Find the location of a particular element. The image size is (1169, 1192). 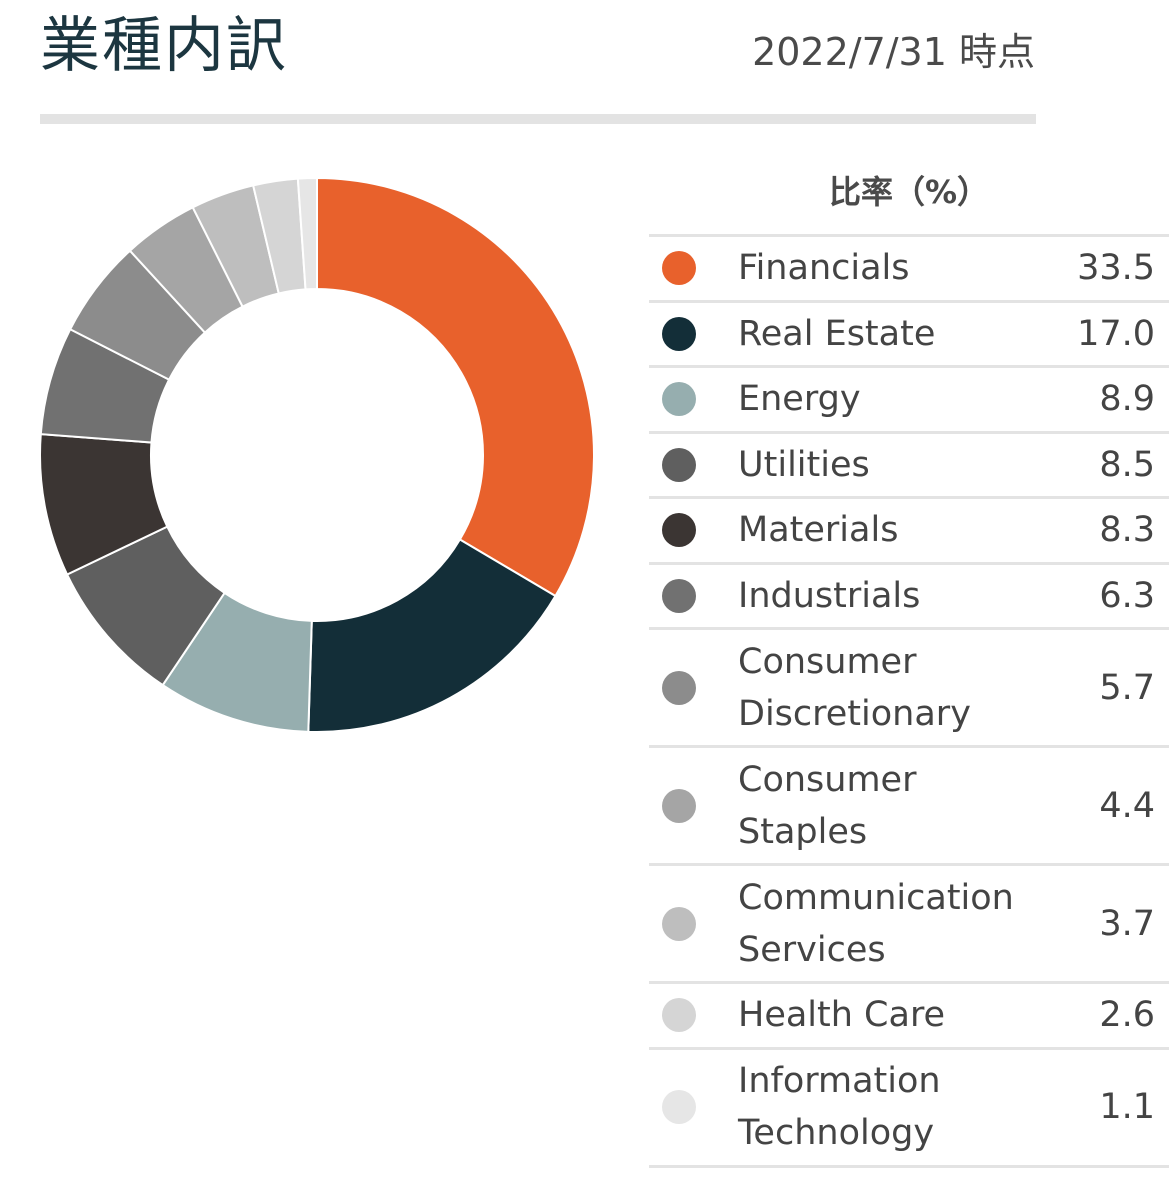

sector-label: Energy is located at coordinates (799, 399).